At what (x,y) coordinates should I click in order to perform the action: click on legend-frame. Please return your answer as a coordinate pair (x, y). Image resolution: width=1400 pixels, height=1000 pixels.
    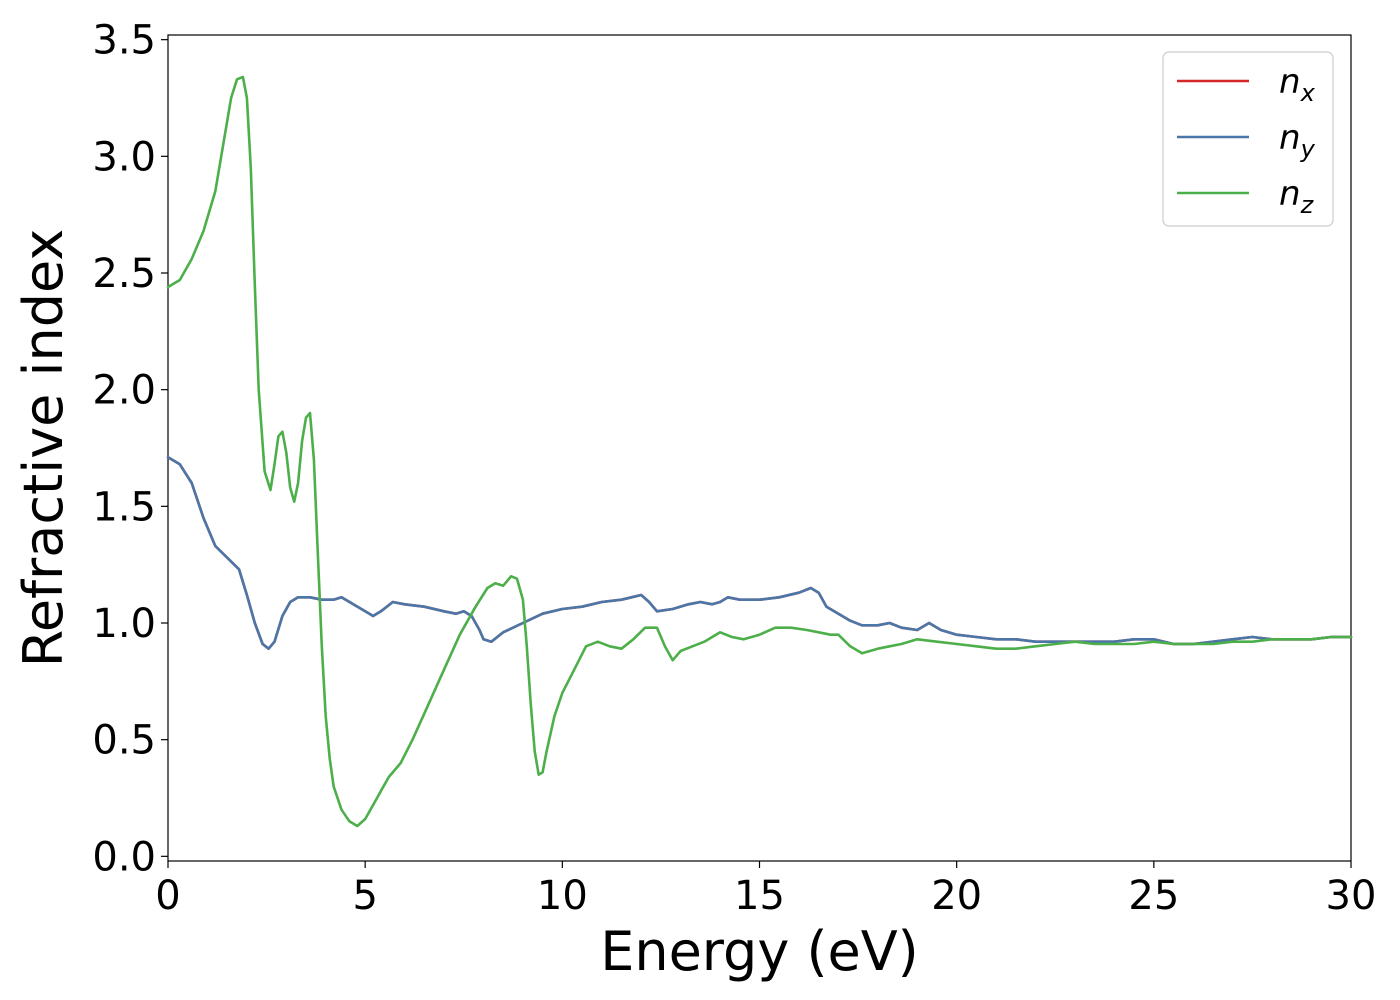
    Looking at the image, I should click on (1248, 139).